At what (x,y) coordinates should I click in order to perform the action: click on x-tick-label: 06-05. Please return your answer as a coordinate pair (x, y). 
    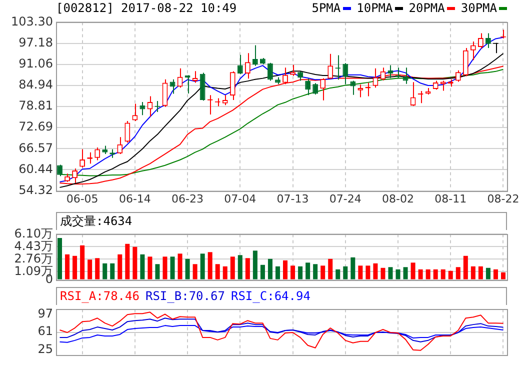
    Looking at the image, I should click on (82, 199).